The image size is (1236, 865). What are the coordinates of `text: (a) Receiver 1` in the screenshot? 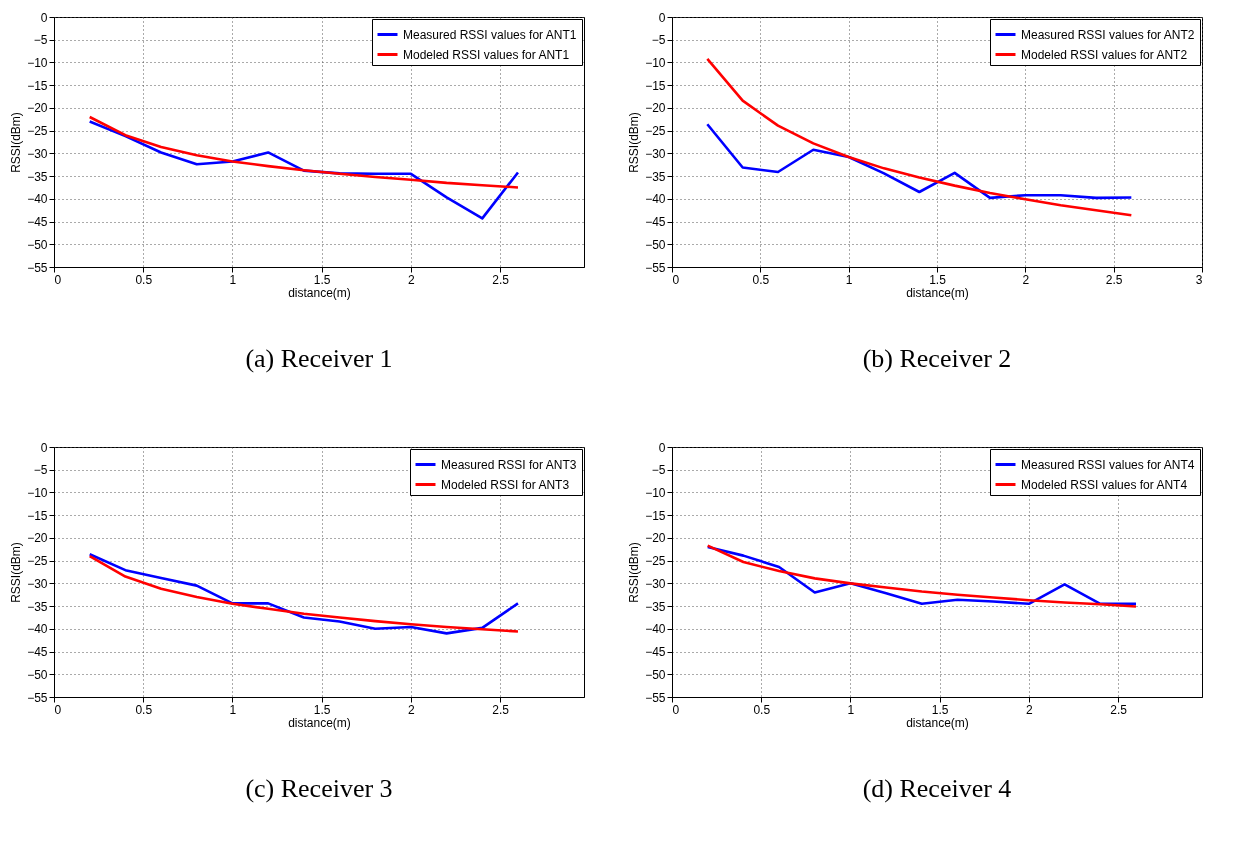 It's located at (319, 358).